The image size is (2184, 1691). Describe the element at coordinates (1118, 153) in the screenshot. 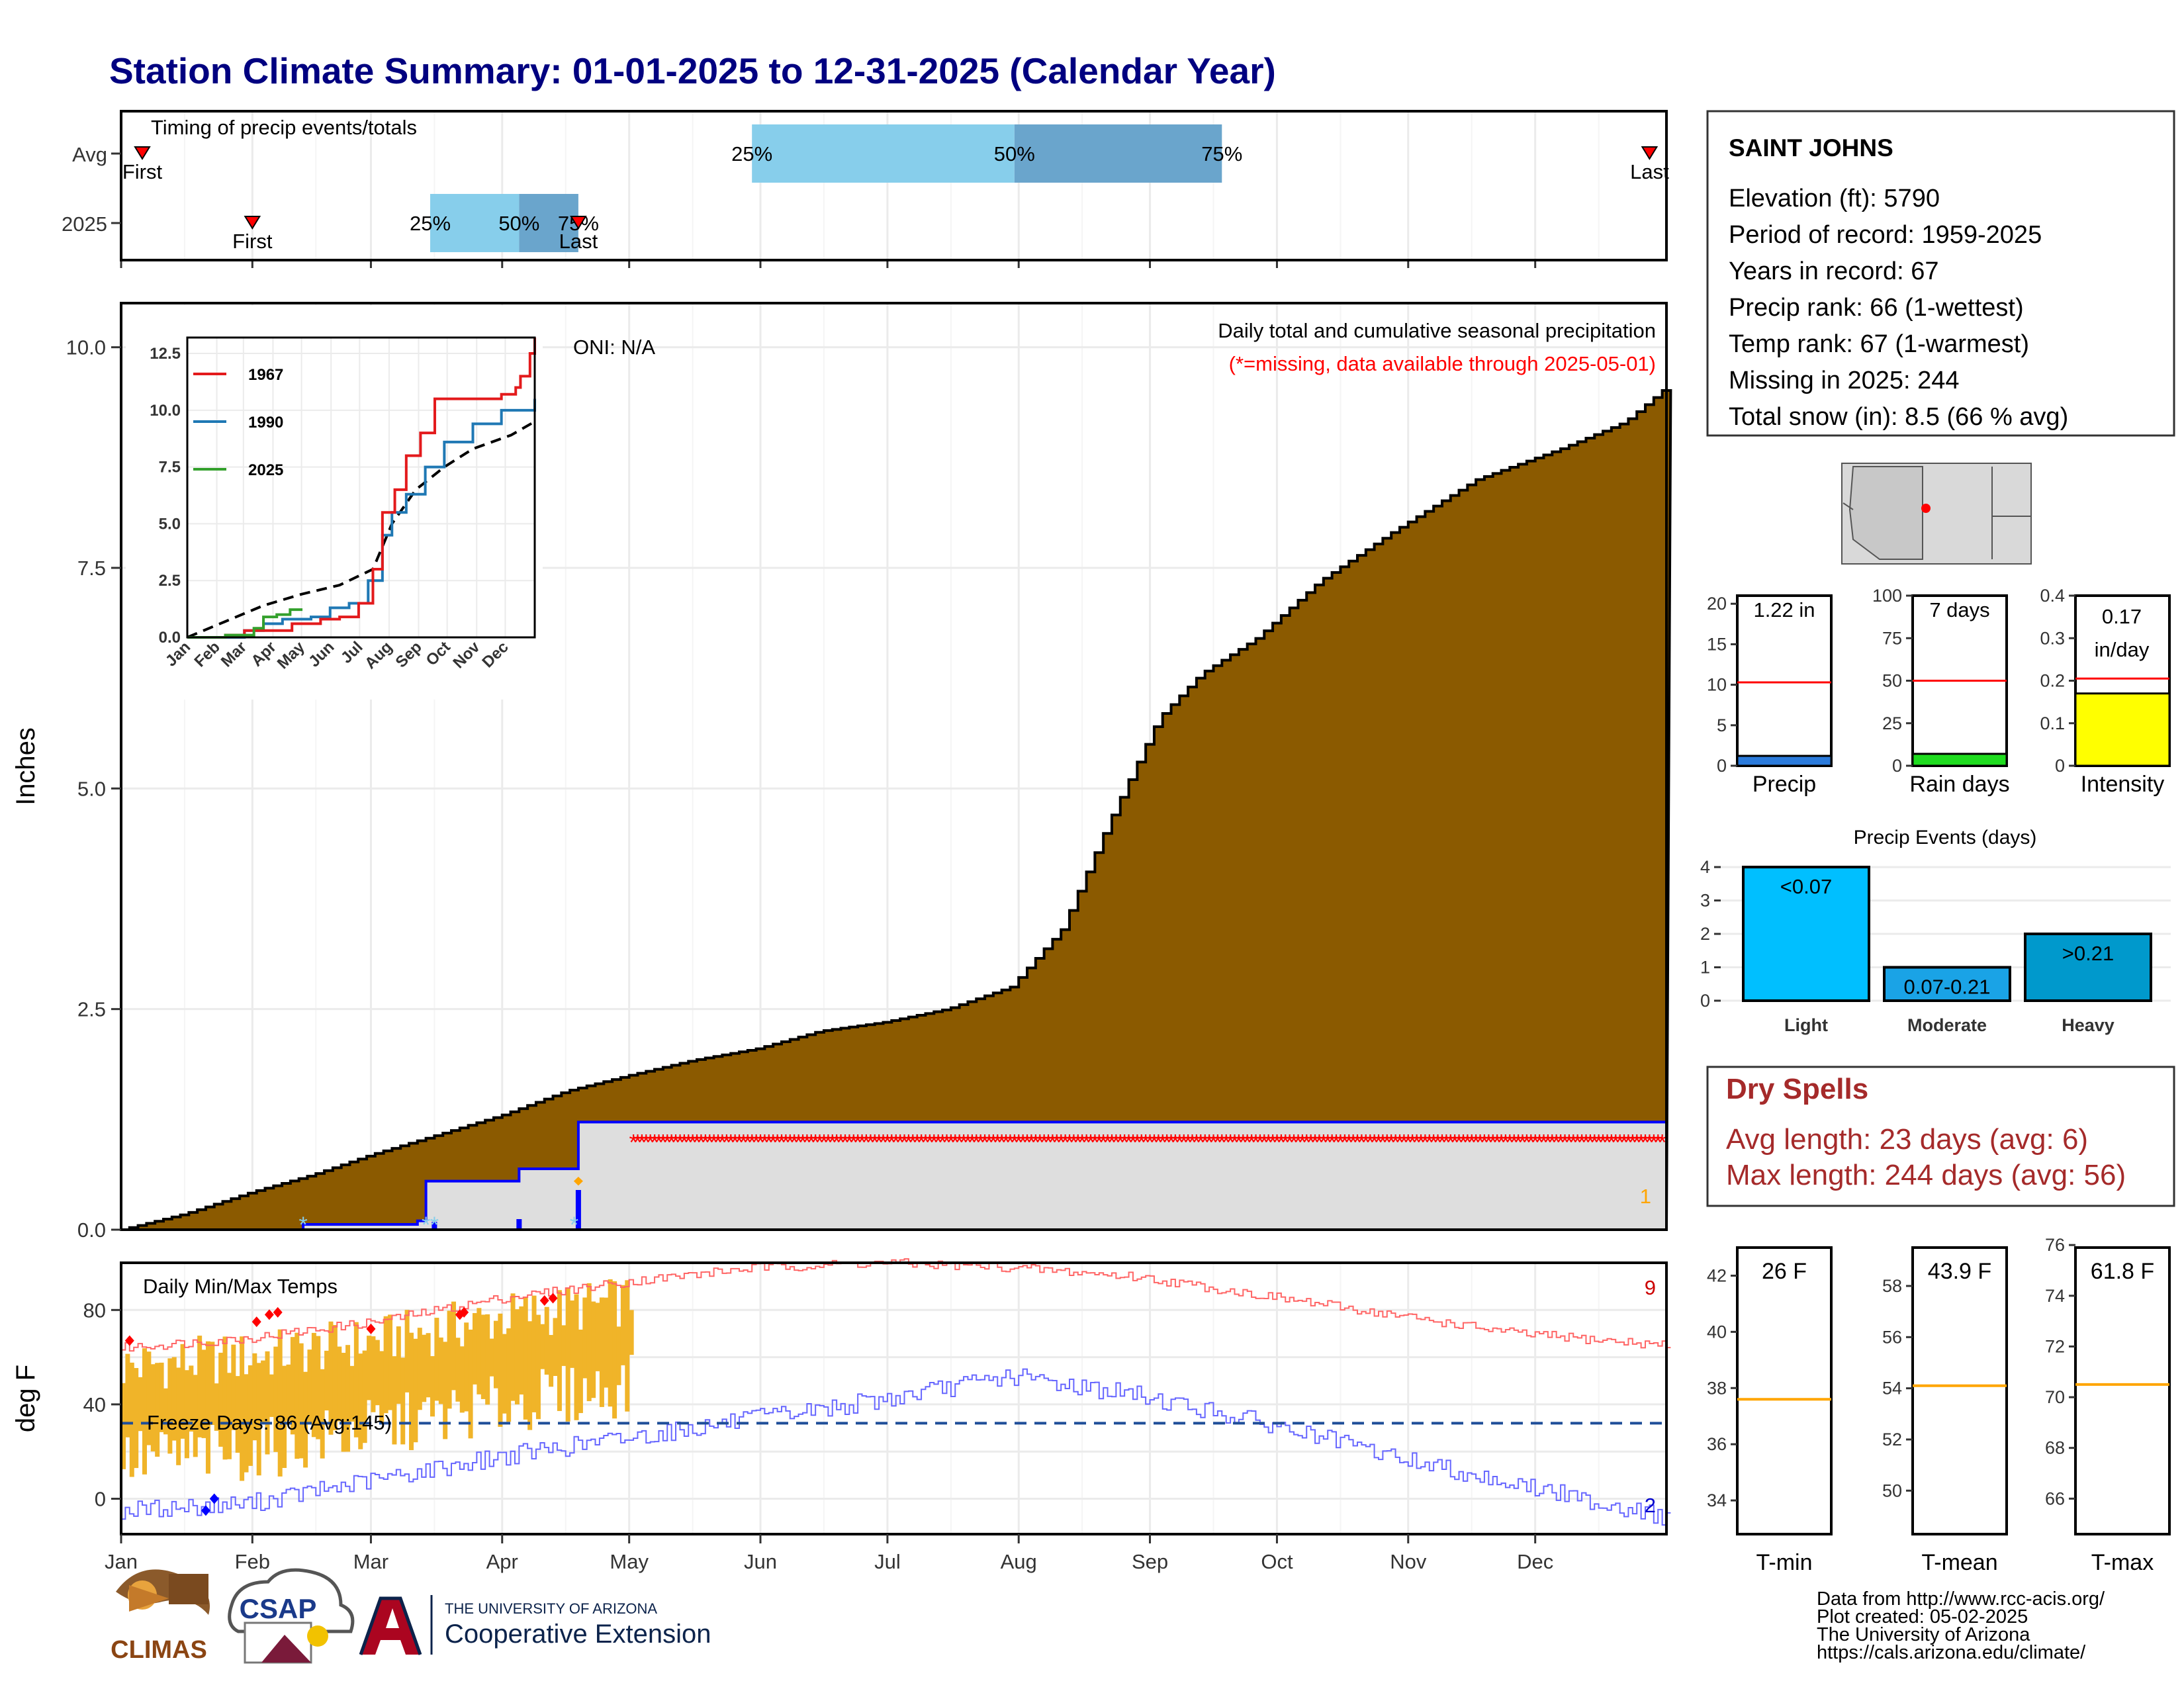

I see `timing-bar-upper` at that location.